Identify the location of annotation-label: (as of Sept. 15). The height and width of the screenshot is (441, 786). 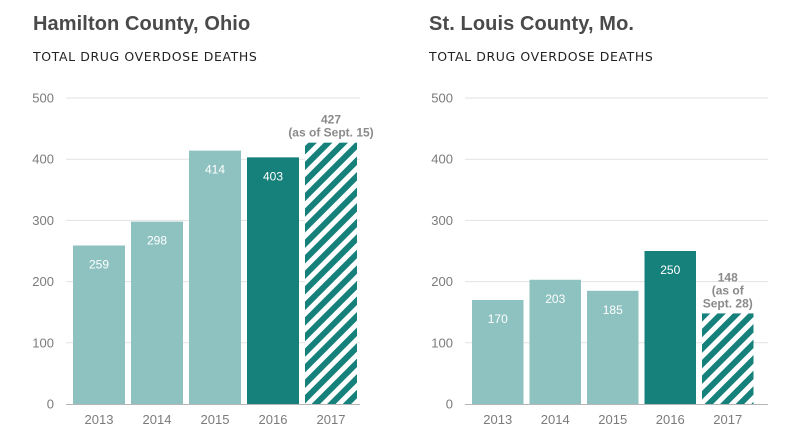
(330, 133).